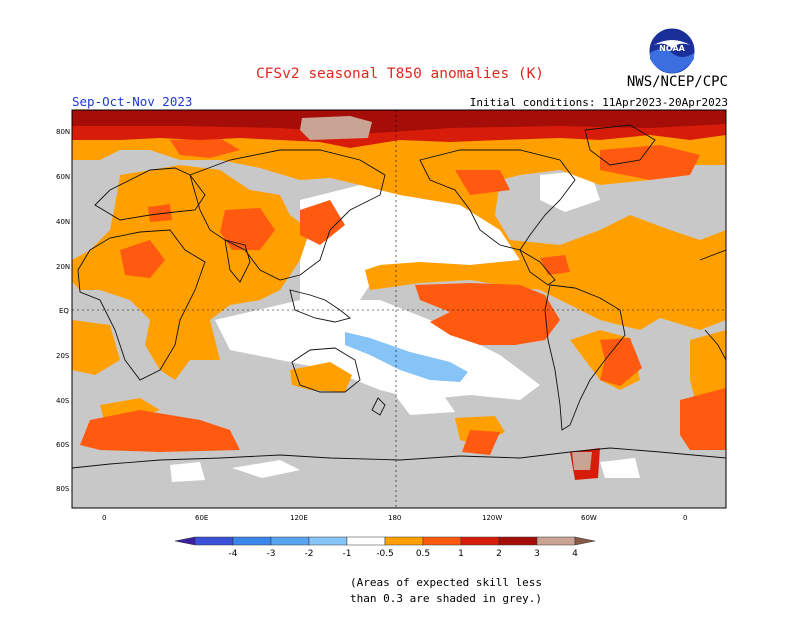  I want to click on skill-note-line-1: (Areas of expected skill less, so click(446, 582).